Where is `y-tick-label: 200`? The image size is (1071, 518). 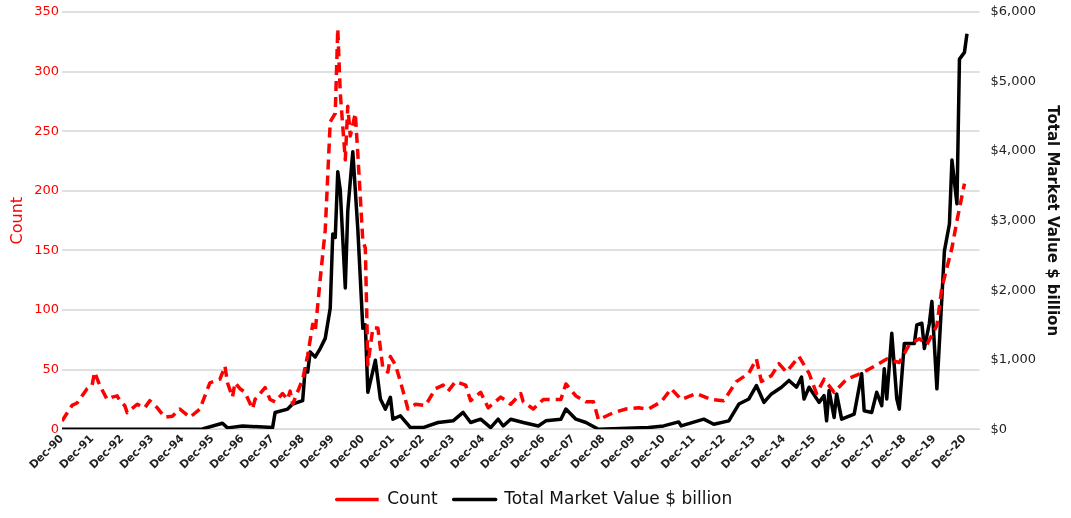 y-tick-label: 200 is located at coordinates (47, 190).